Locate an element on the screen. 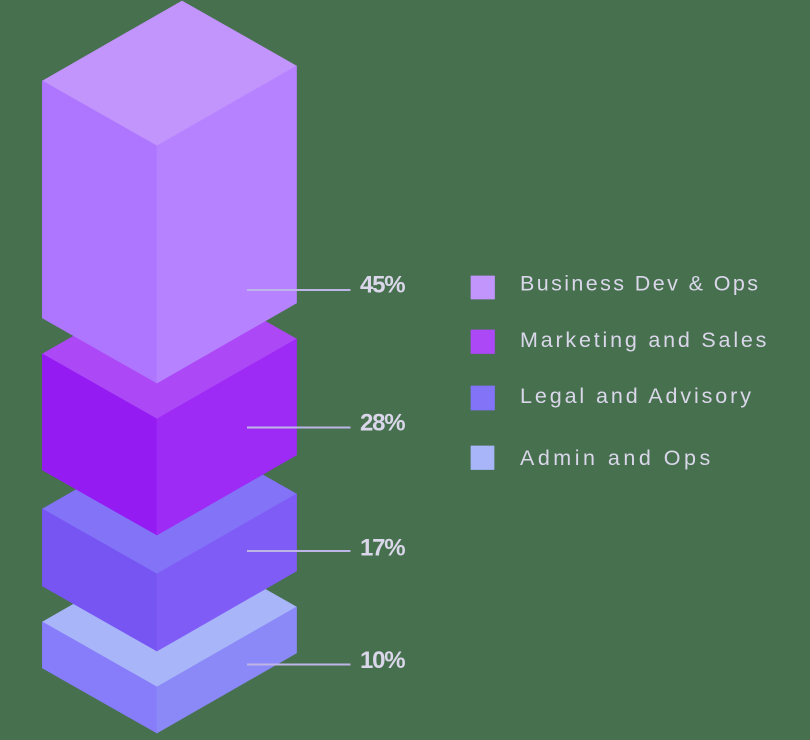  svg-text: 45% is located at coordinates (382, 285).